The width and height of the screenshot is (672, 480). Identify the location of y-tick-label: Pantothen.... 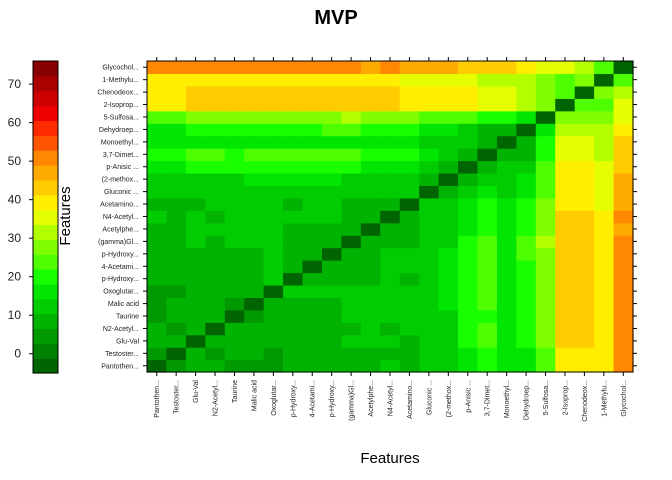
(120, 366).